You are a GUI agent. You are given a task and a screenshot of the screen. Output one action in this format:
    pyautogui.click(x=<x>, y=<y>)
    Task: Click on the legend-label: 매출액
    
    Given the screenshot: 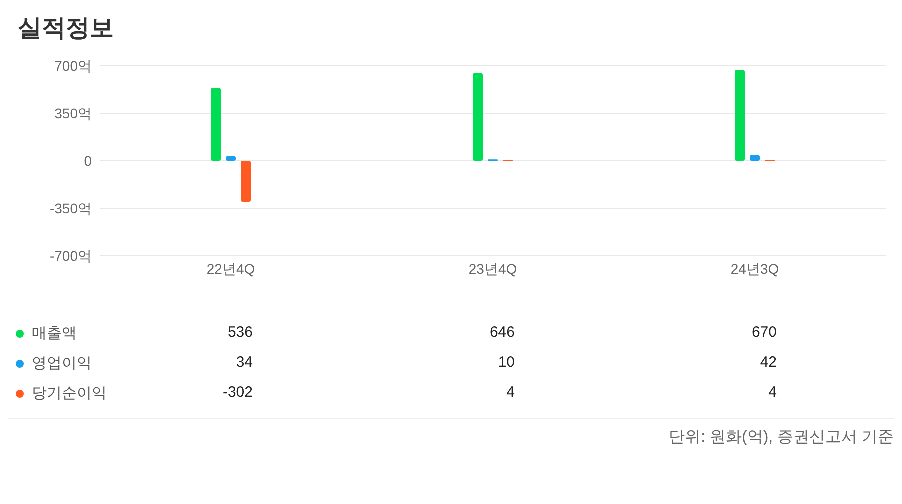 What is the action you would take?
    pyautogui.click(x=54, y=333)
    